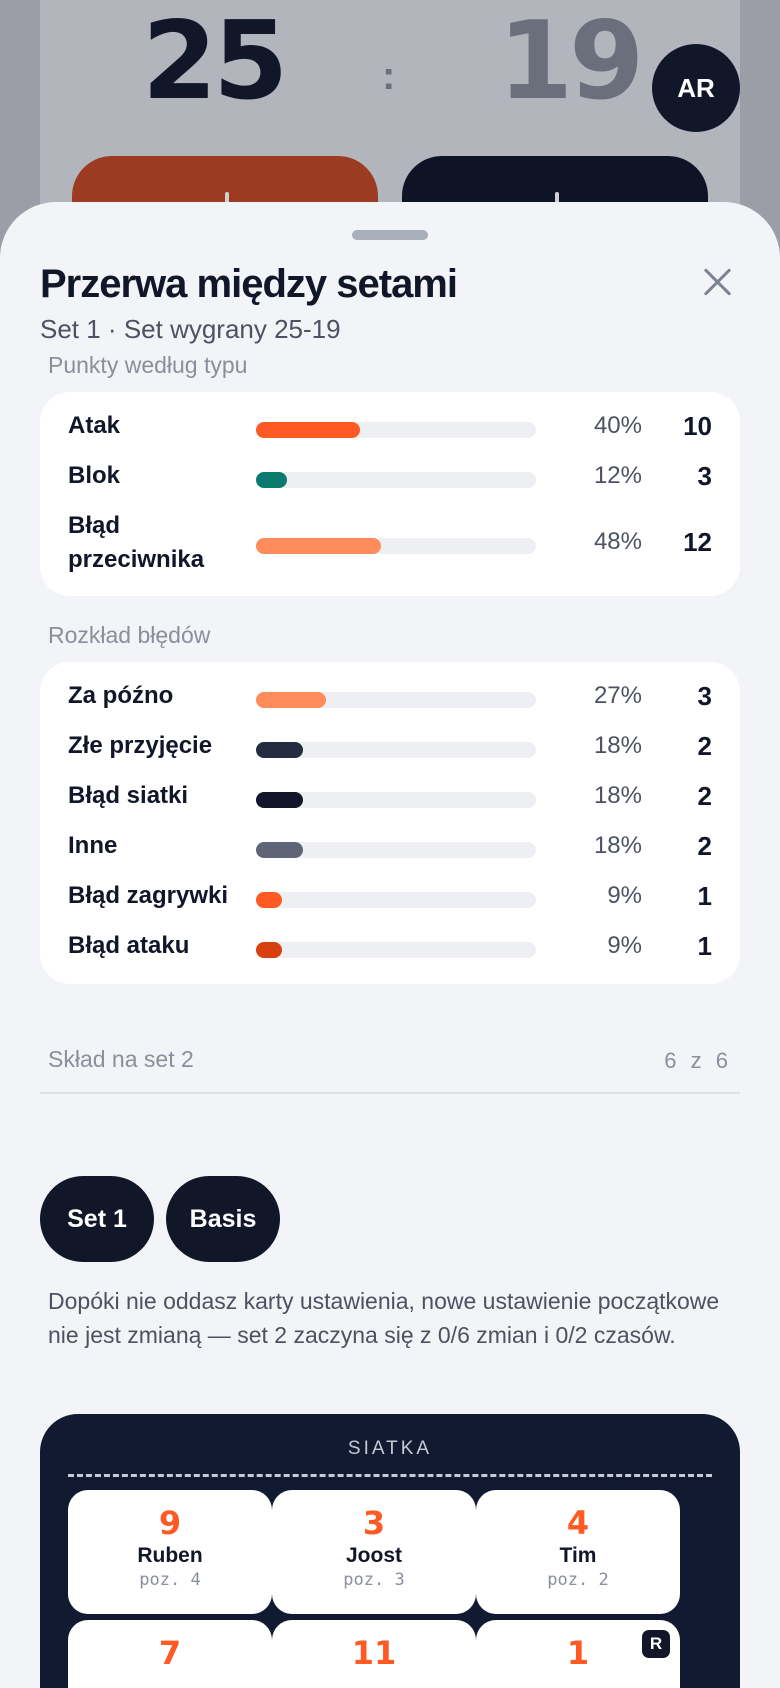 The image size is (780, 1688). What do you see at coordinates (698, 1060) in the screenshot?
I see `lineup-count: 6 z 6` at bounding box center [698, 1060].